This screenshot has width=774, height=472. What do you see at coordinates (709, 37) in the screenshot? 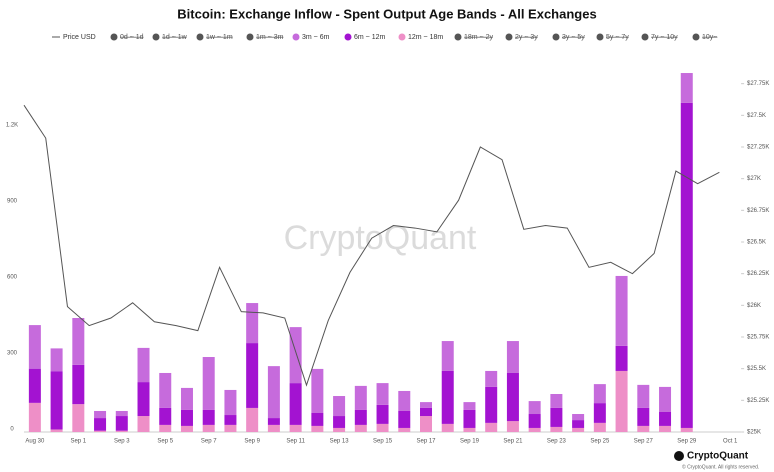
I see `legend-label: 10y~` at bounding box center [709, 37].